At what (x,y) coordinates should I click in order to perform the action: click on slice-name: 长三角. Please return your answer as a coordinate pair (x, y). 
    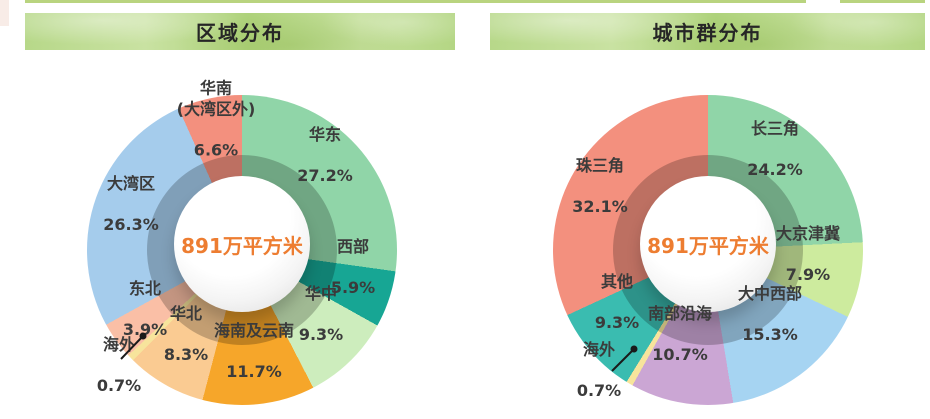
    Looking at the image, I should click on (775, 129).